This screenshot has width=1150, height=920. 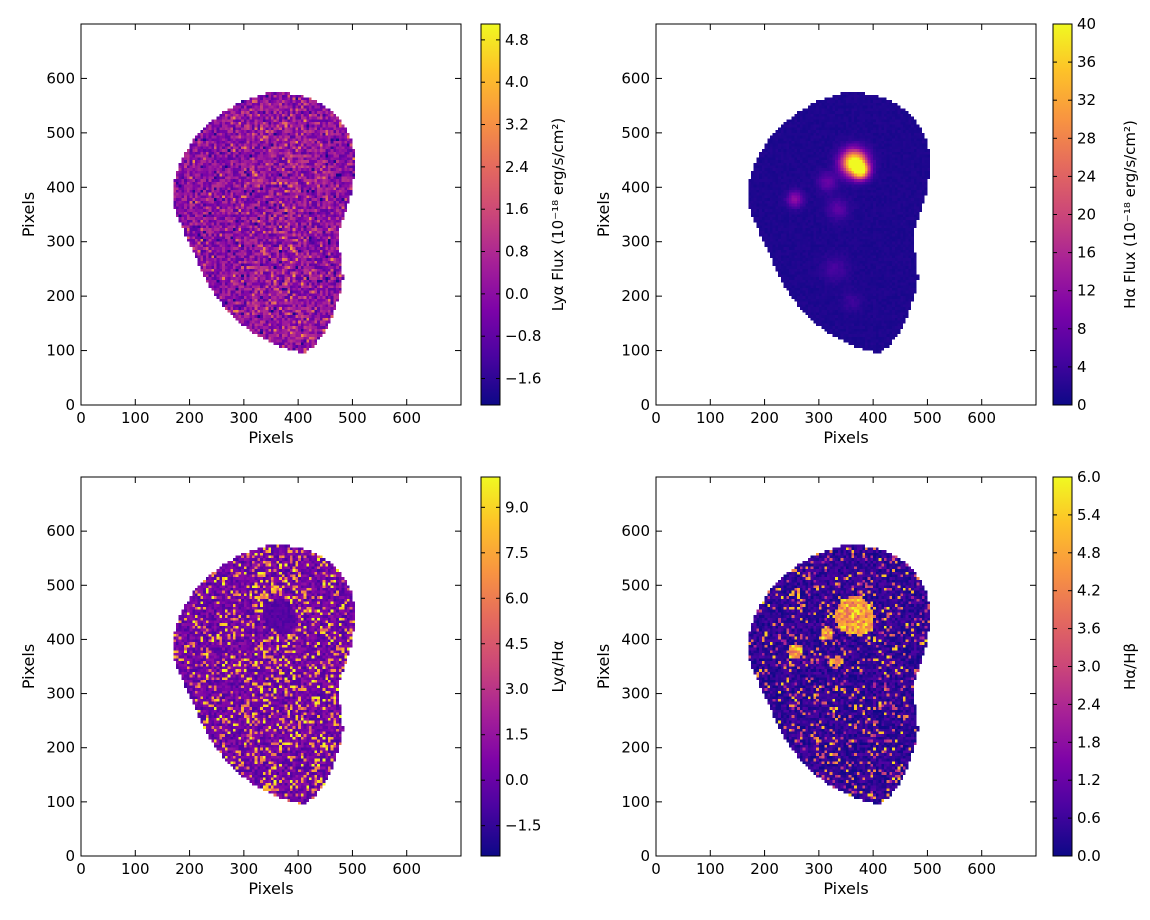 I want to click on colorbar-tick-label: 20, so click(x=1086, y=215).